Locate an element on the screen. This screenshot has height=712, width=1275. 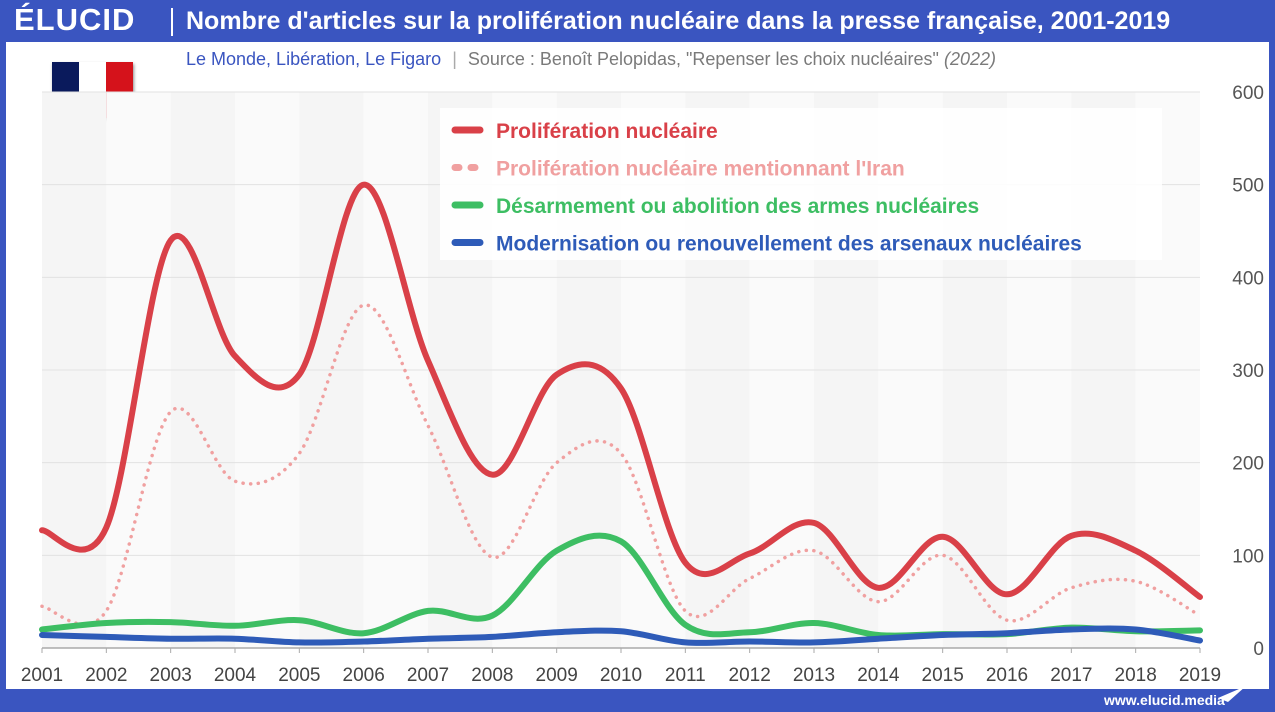
y-tick-label: 0 is located at coordinates (1258, 649).